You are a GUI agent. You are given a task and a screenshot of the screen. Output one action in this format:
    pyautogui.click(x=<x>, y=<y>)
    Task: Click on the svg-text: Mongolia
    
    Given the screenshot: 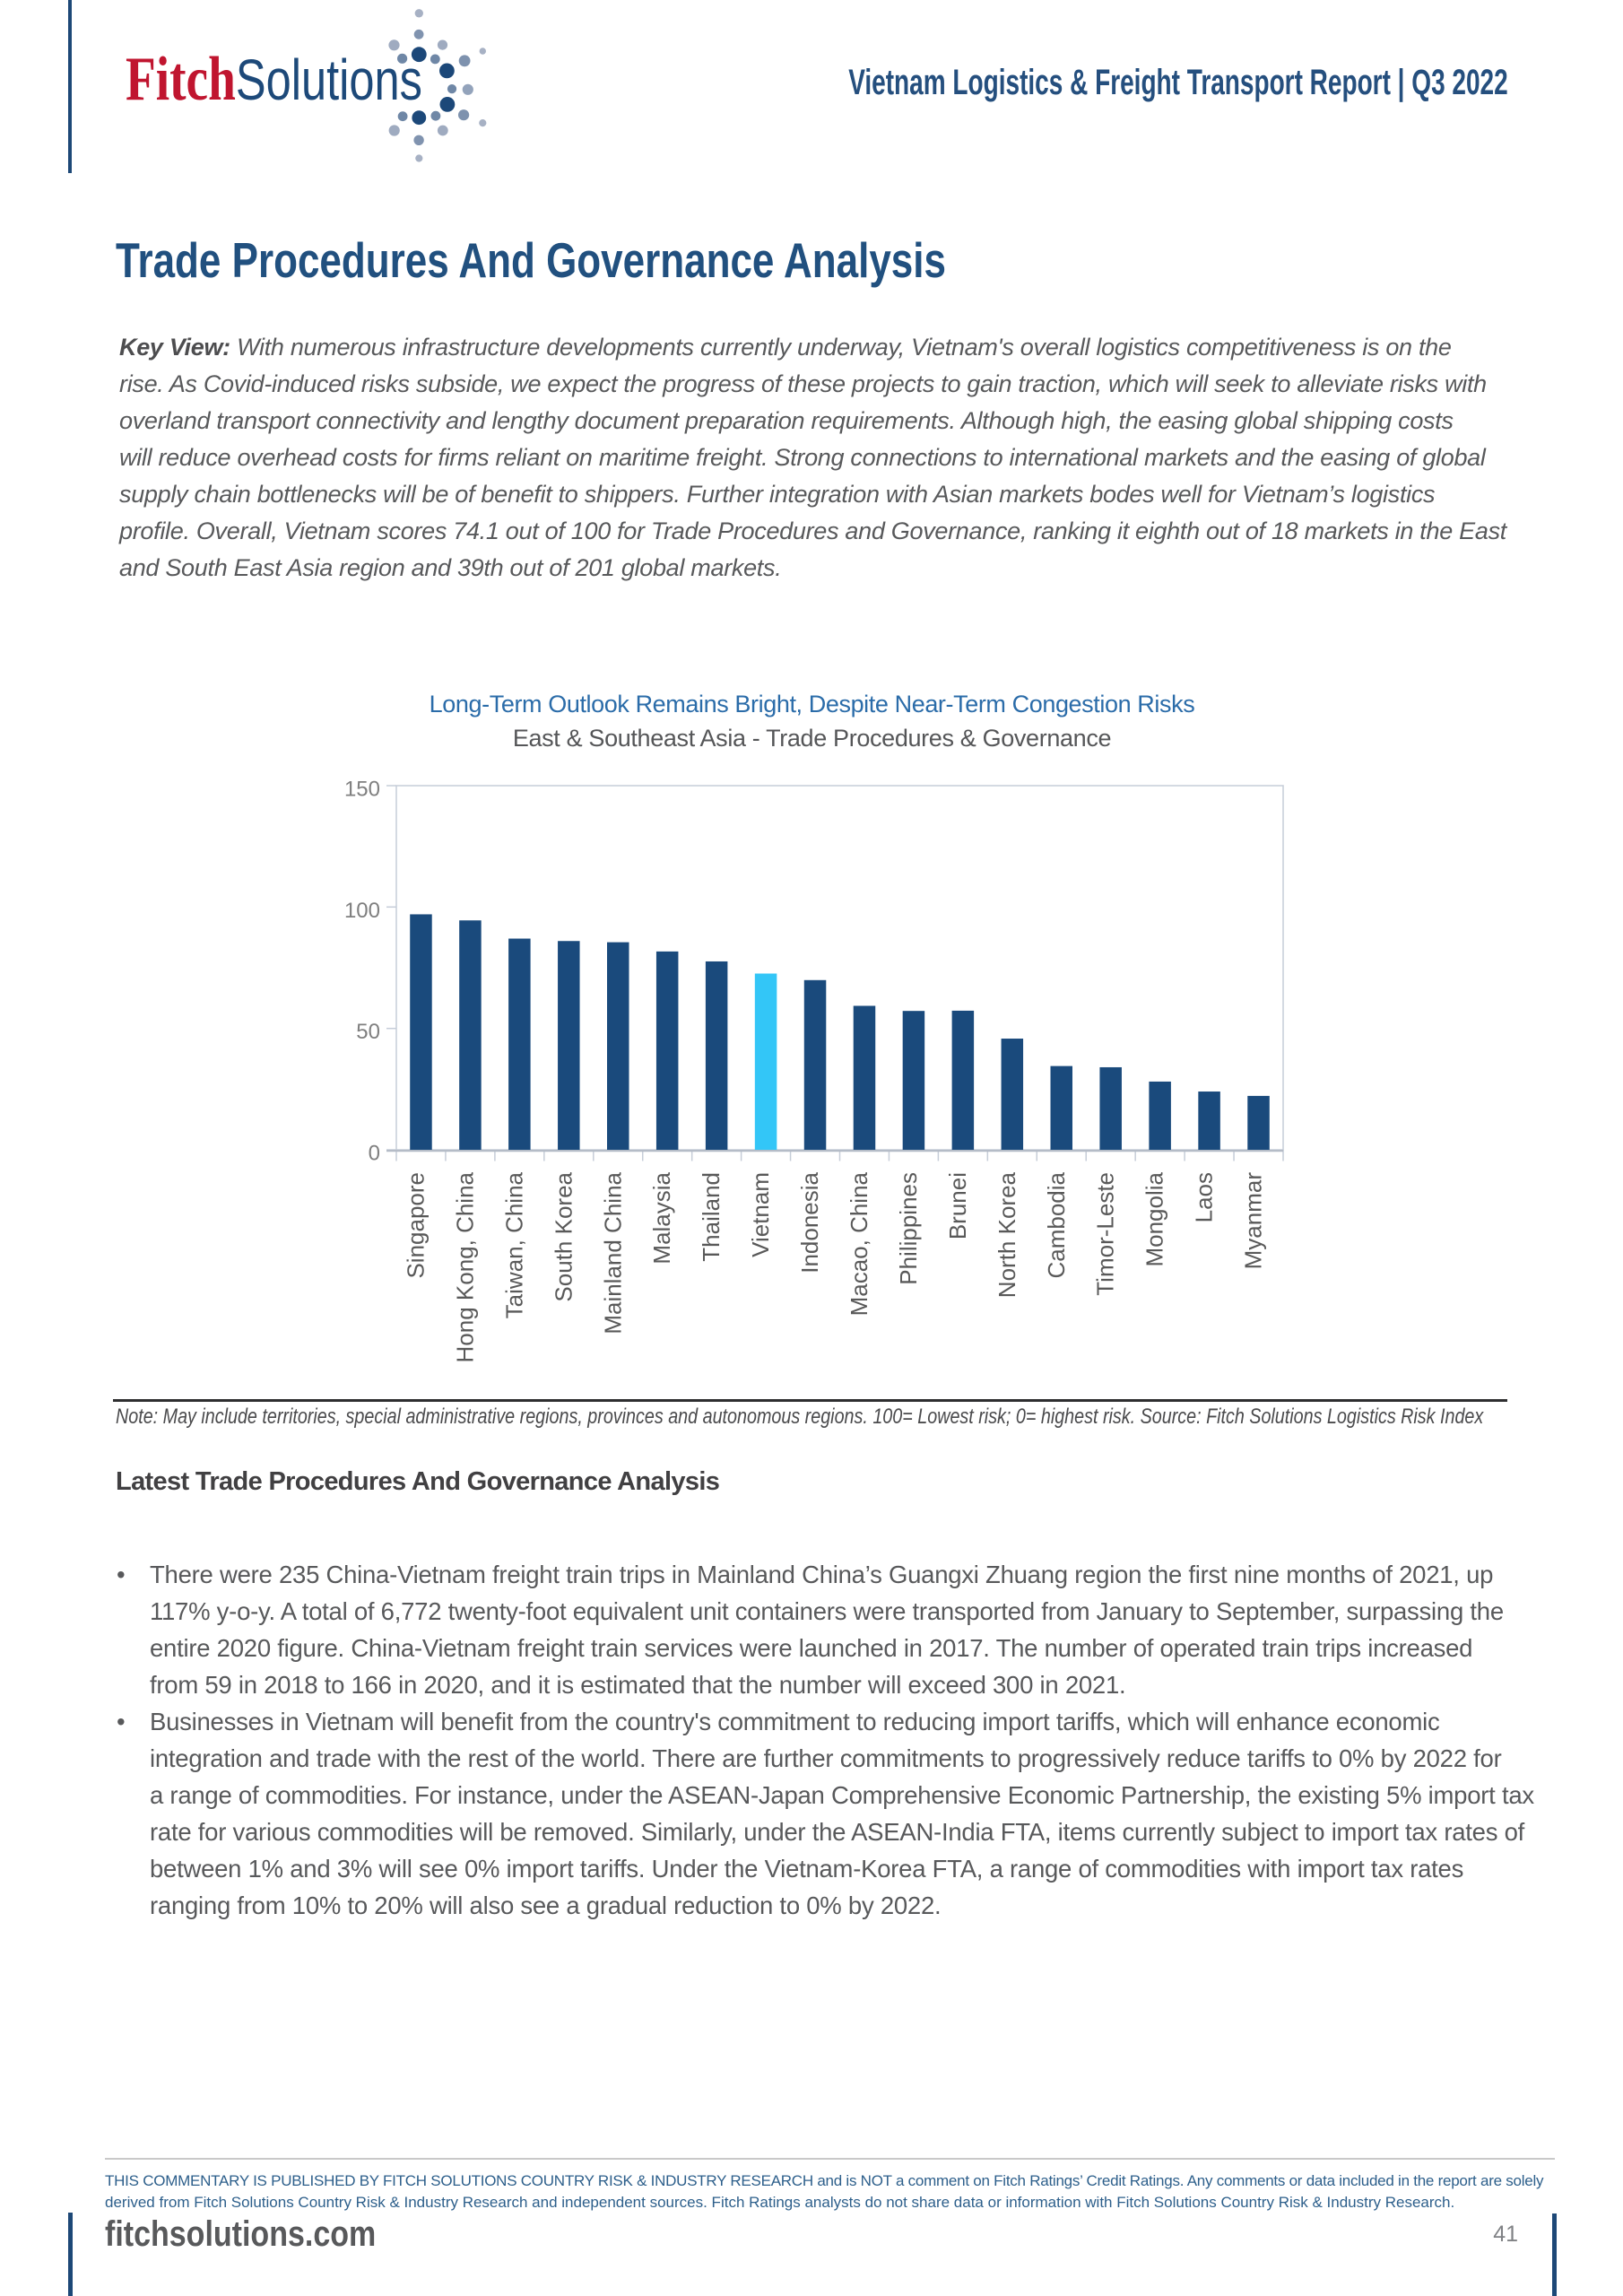 What is the action you would take?
    pyautogui.click(x=1154, y=1218)
    